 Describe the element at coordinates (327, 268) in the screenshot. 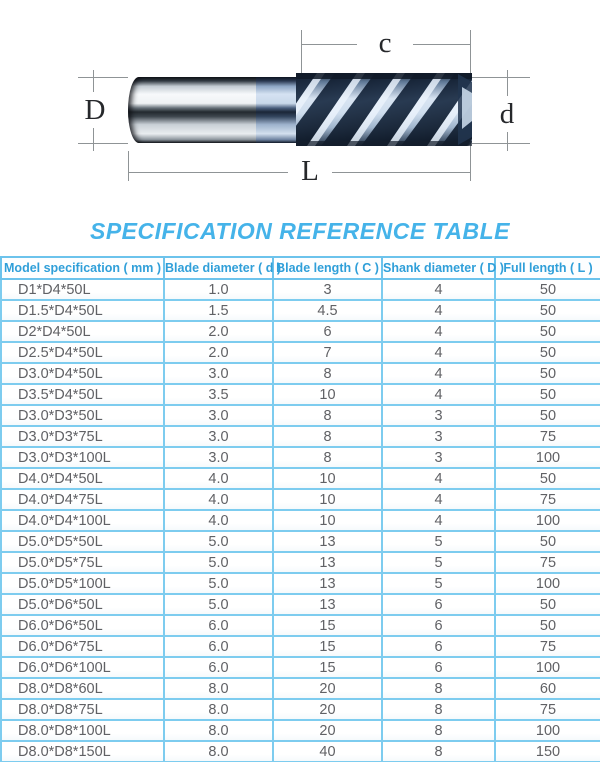

I see `header-blade-length: Blade length ( C )` at that location.